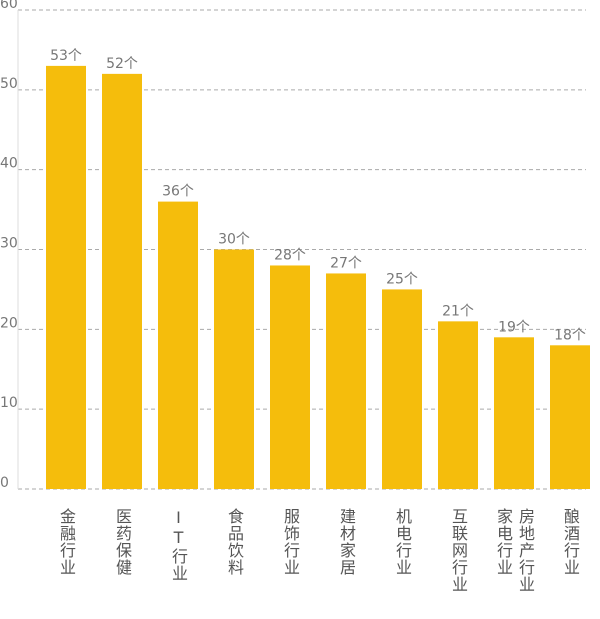 The width and height of the screenshot is (600, 619). What do you see at coordinates (9, 84) in the screenshot?
I see `y-tick-label: 50` at bounding box center [9, 84].